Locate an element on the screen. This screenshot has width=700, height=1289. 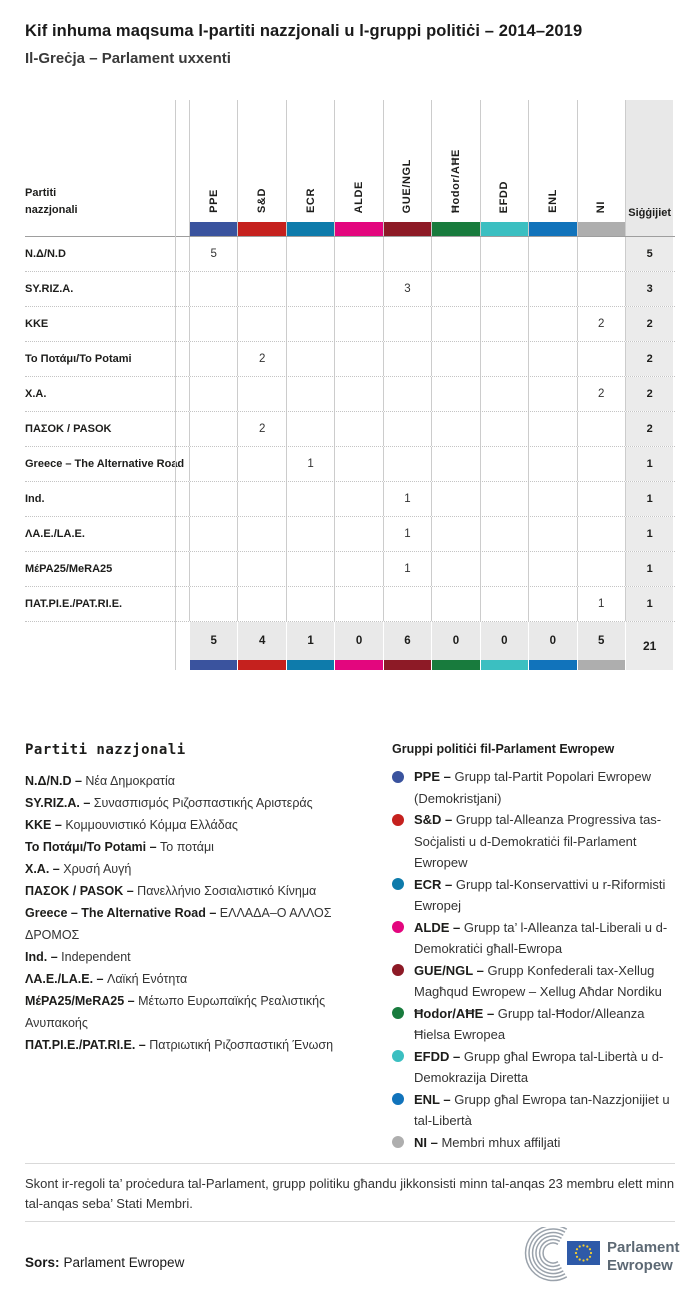
party-abbr: Το Ποτάμι/To Potami – is located at coordinates (91, 847).